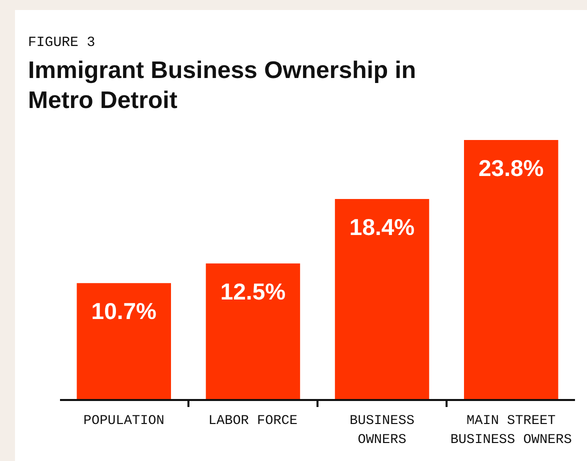  I want to click on data-label: 23.8%, so click(511, 168).